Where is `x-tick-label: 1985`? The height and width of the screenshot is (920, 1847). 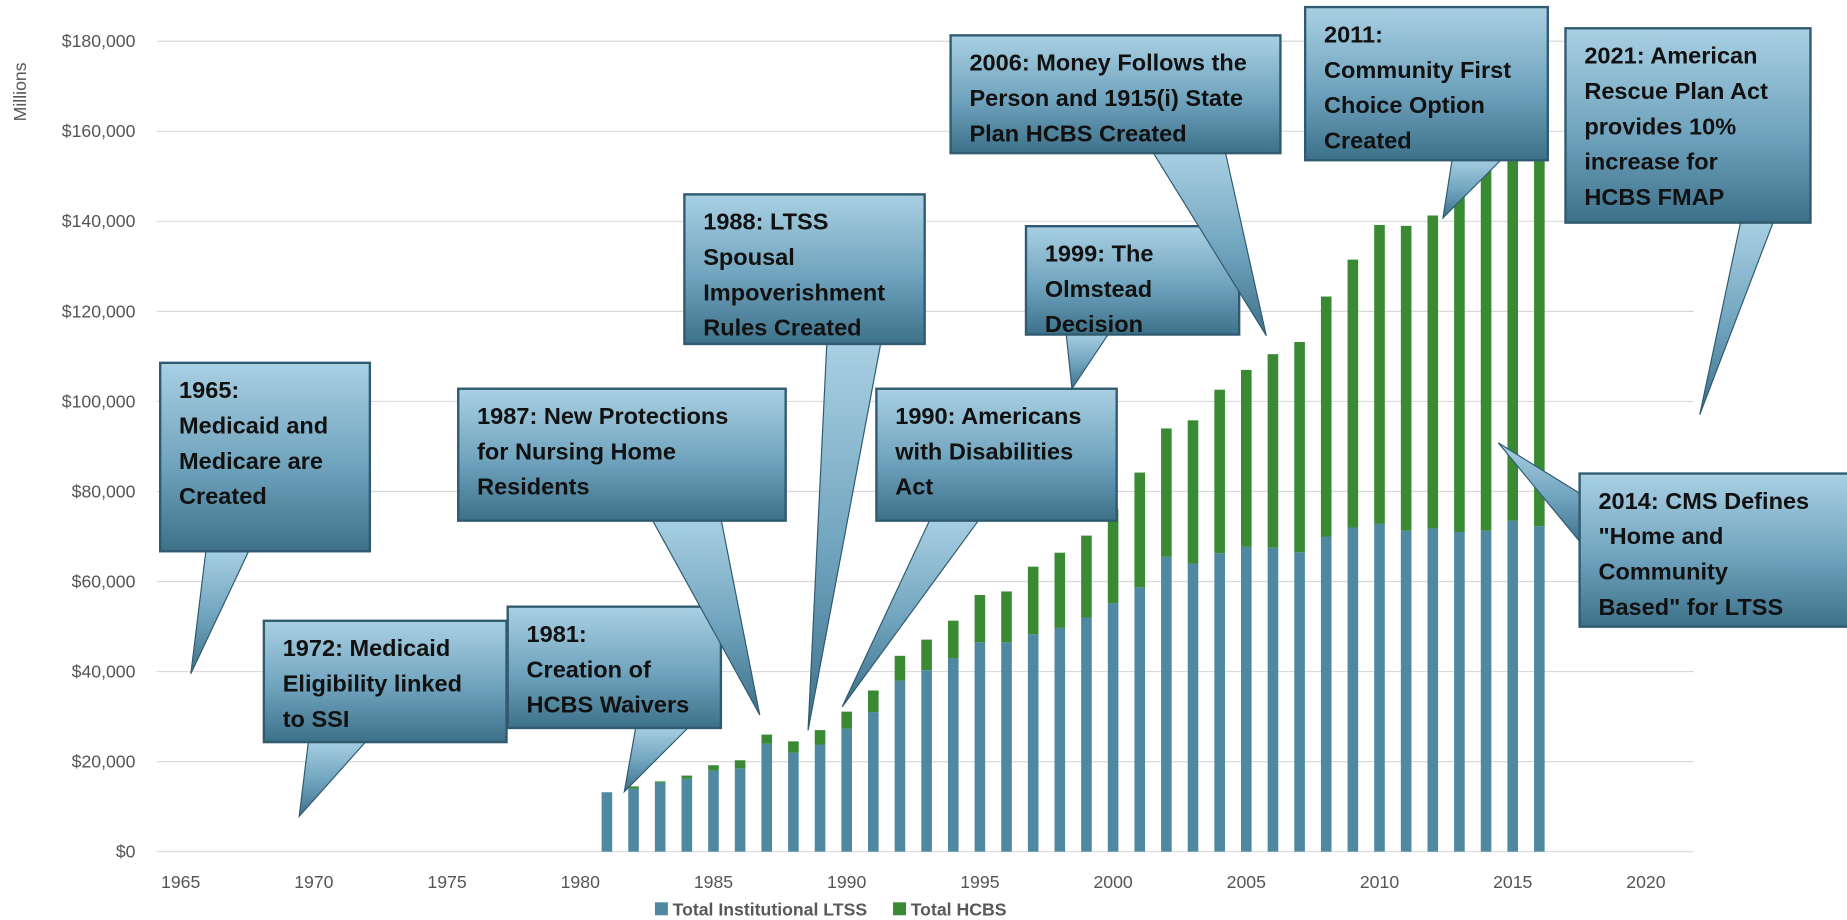 x-tick-label: 1985 is located at coordinates (713, 882).